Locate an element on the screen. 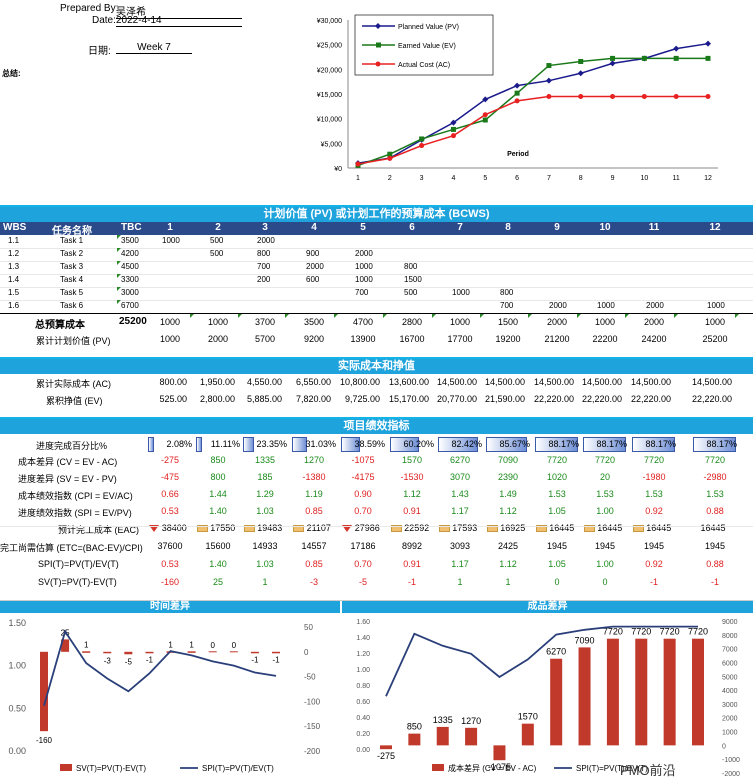 The image size is (753, 781). ev-value: 9,725.00 is located at coordinates (362, 399).